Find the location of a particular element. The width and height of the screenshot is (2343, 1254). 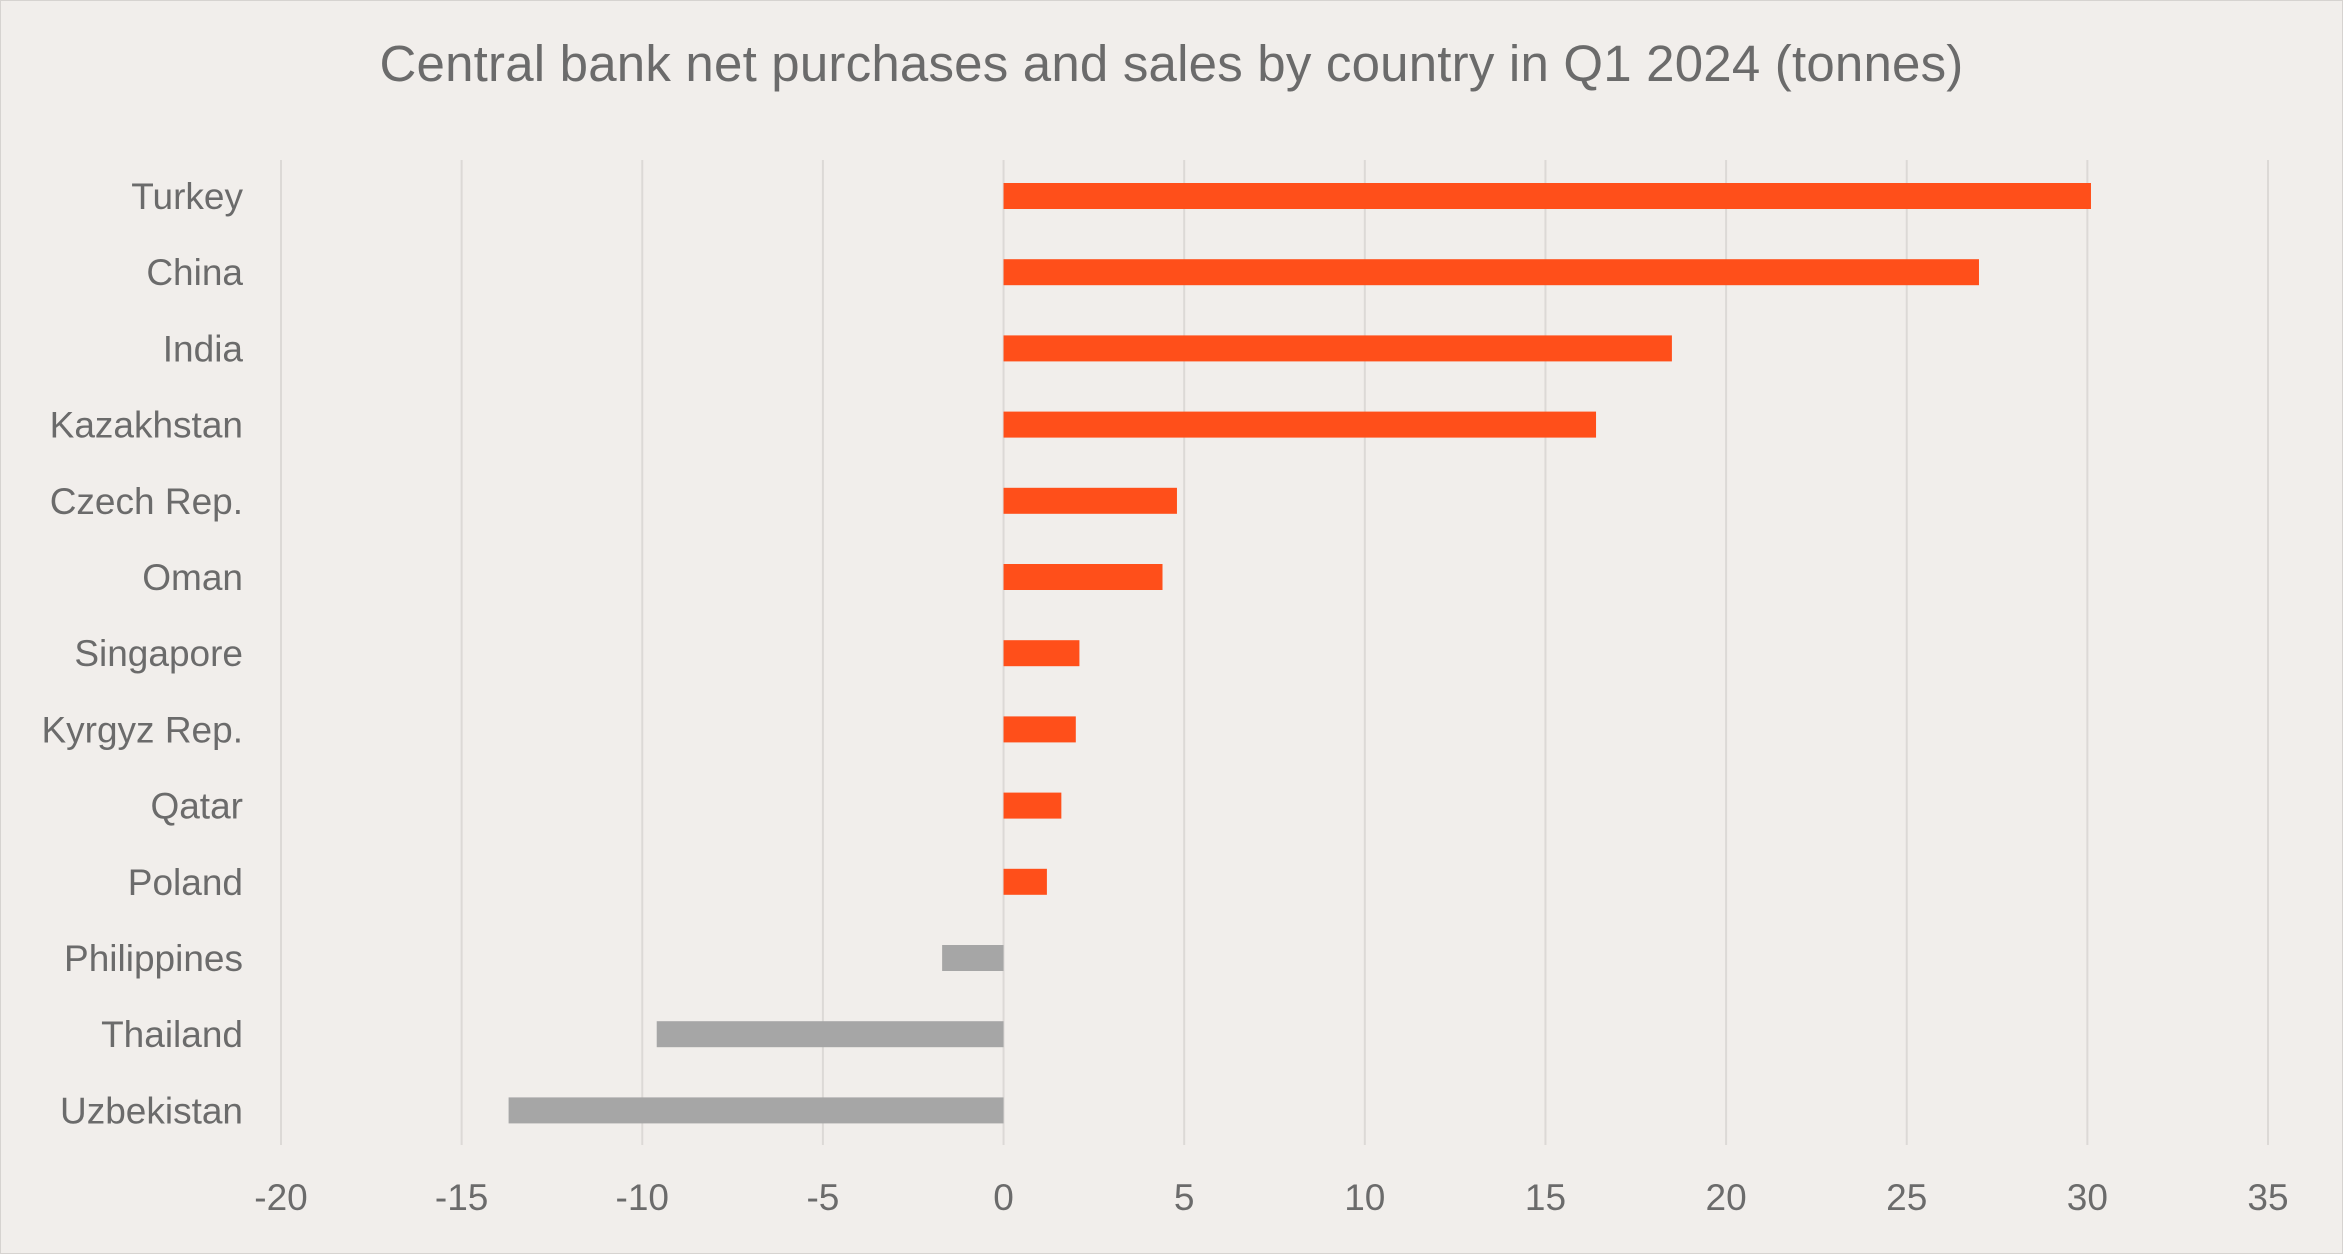

bar-india is located at coordinates (1337, 348).